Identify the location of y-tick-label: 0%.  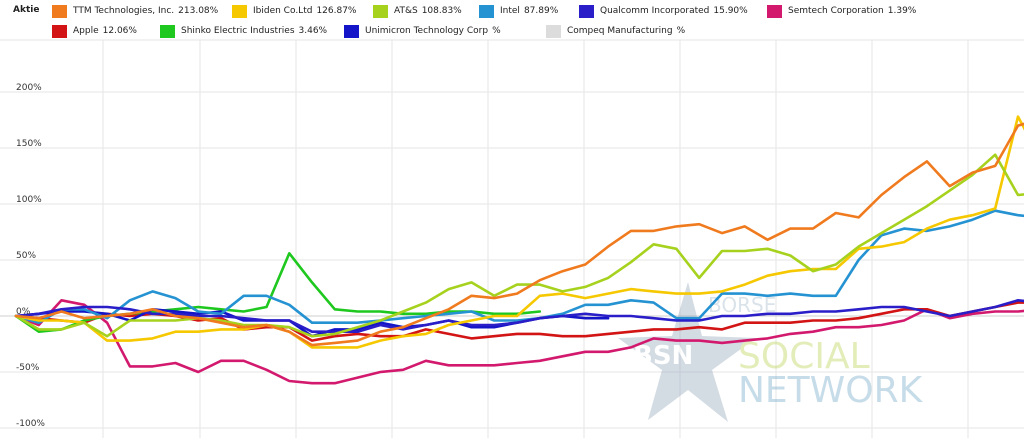
(23, 312).